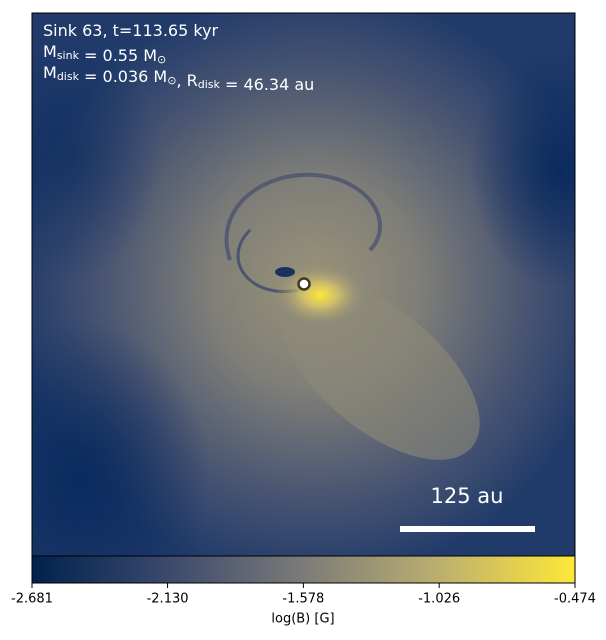 This screenshot has height=640, width=606. I want to click on colorbar-tick-label: -1.578, so click(303, 599).